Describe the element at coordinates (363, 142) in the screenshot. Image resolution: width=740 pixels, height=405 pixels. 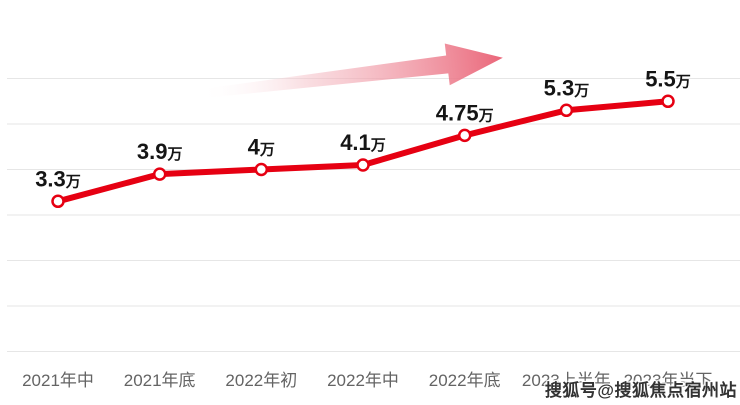
I see `data-point-label: 4.1万` at that location.